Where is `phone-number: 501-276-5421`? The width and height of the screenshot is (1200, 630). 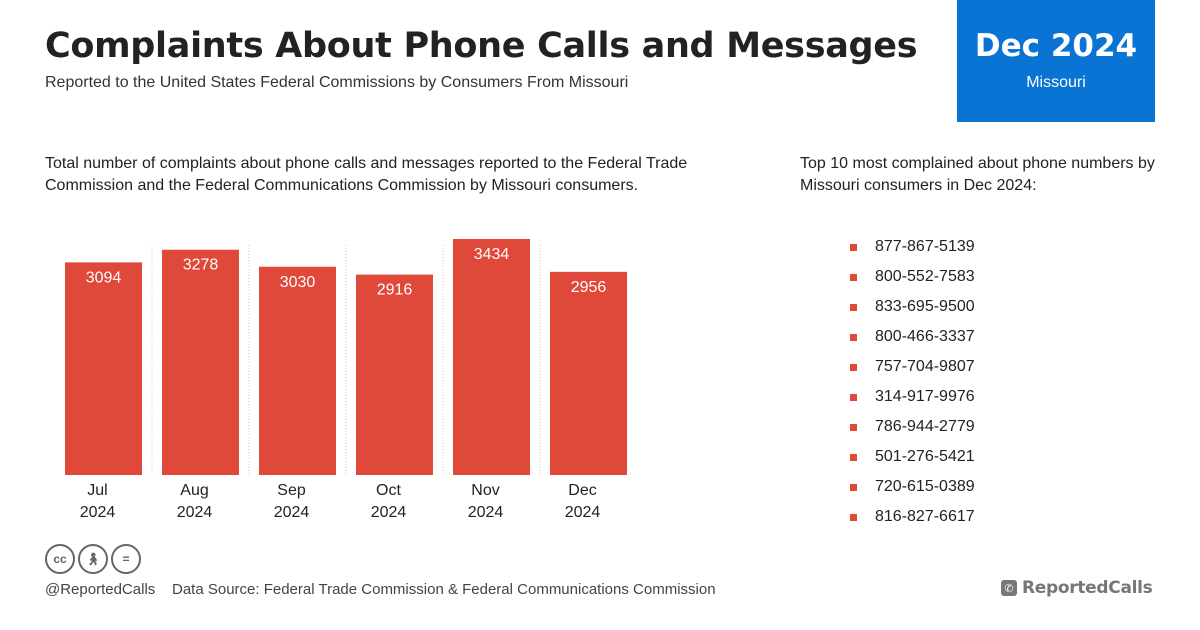
phone-number: 501-276-5421 is located at coordinates (925, 456).